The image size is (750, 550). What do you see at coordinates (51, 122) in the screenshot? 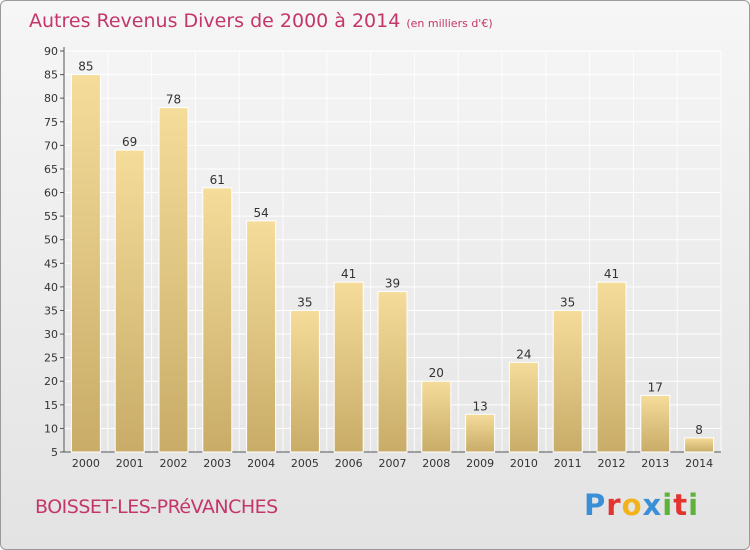
I see `y-tick-label: 75` at bounding box center [51, 122].